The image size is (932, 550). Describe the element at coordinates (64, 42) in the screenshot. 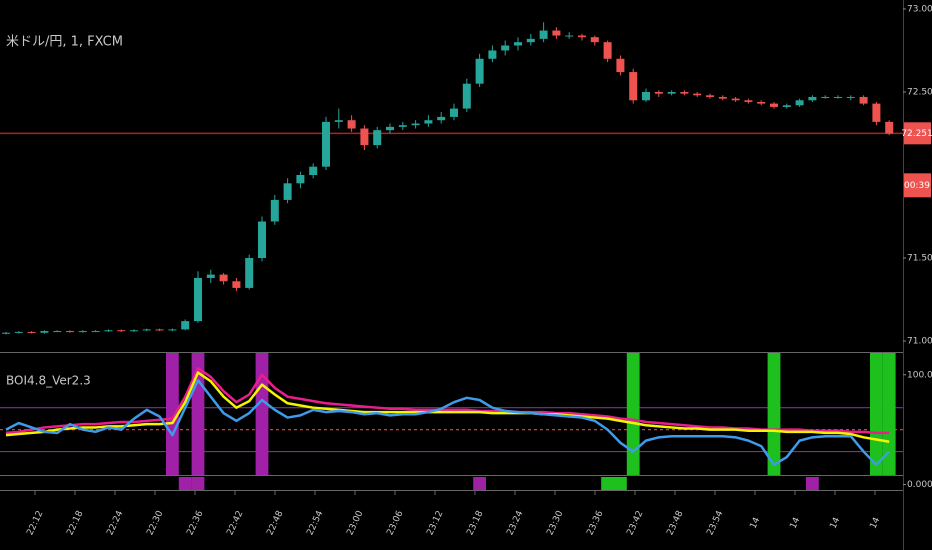

I see `chart-title: 米ドル/円, 1, FXCM` at that location.